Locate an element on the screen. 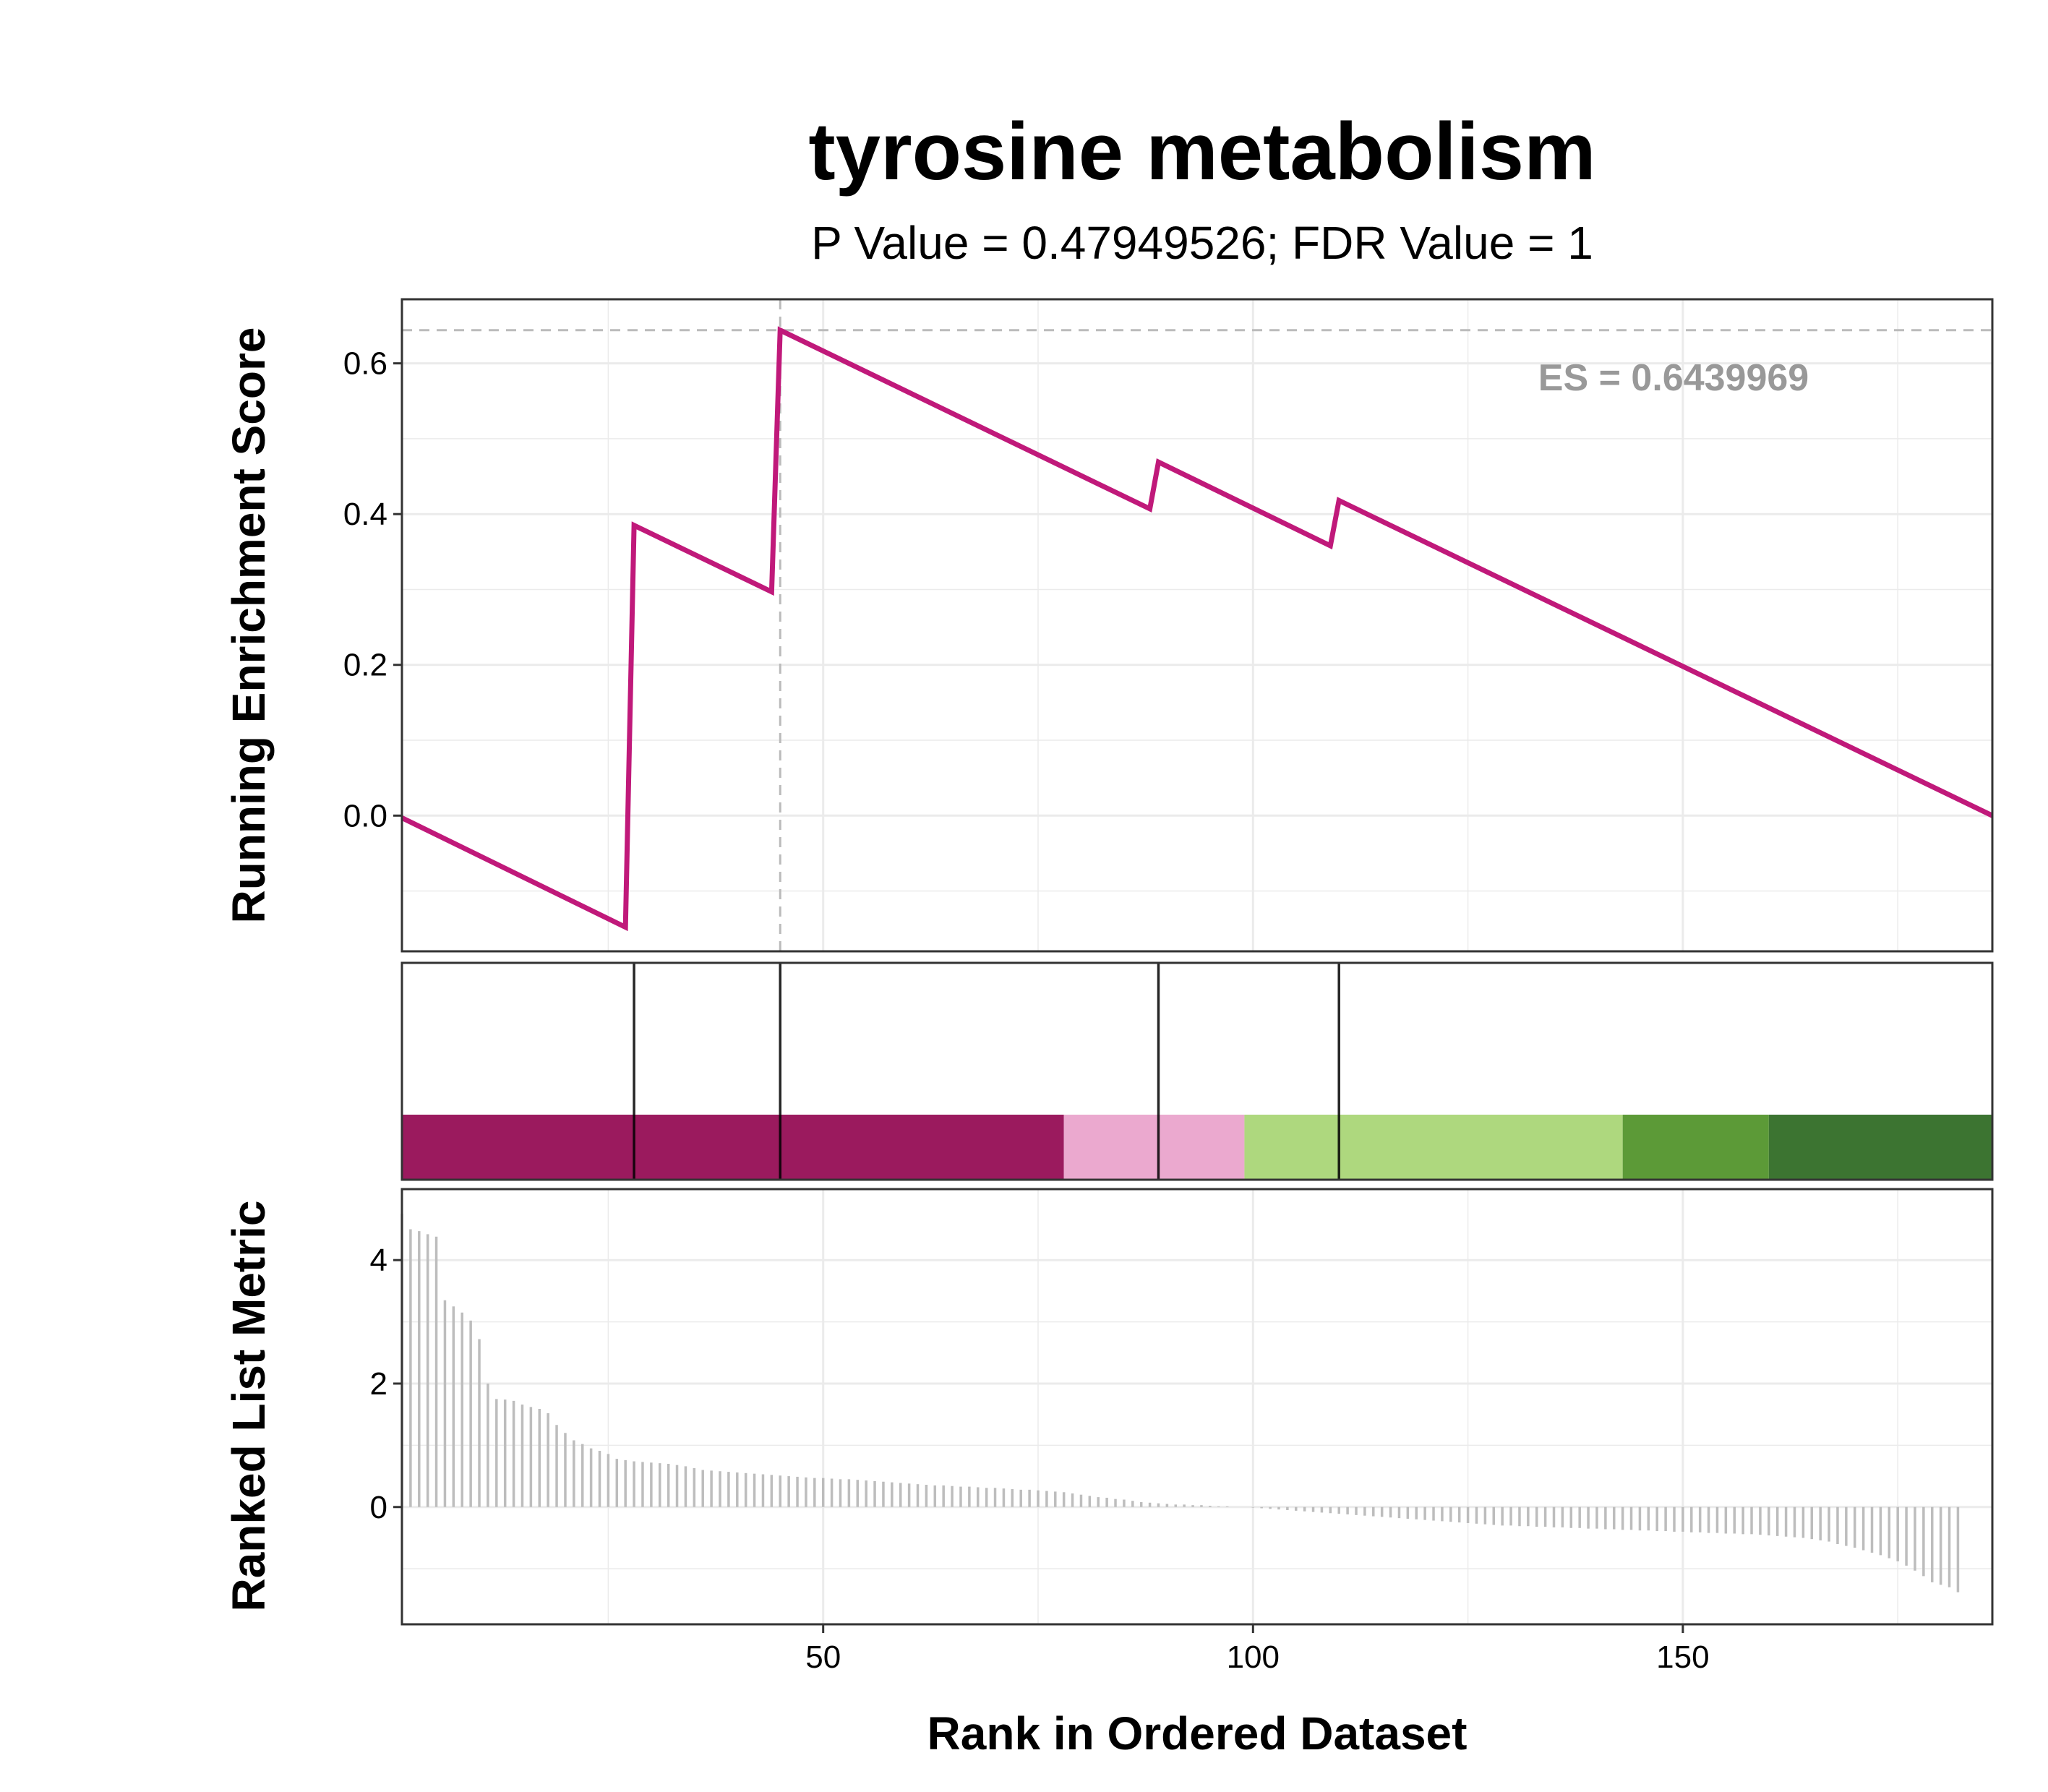 The width and height of the screenshot is (2048, 1792). x-axis-title: Rank in Ordered Dataset is located at coordinates (1197, 1733).